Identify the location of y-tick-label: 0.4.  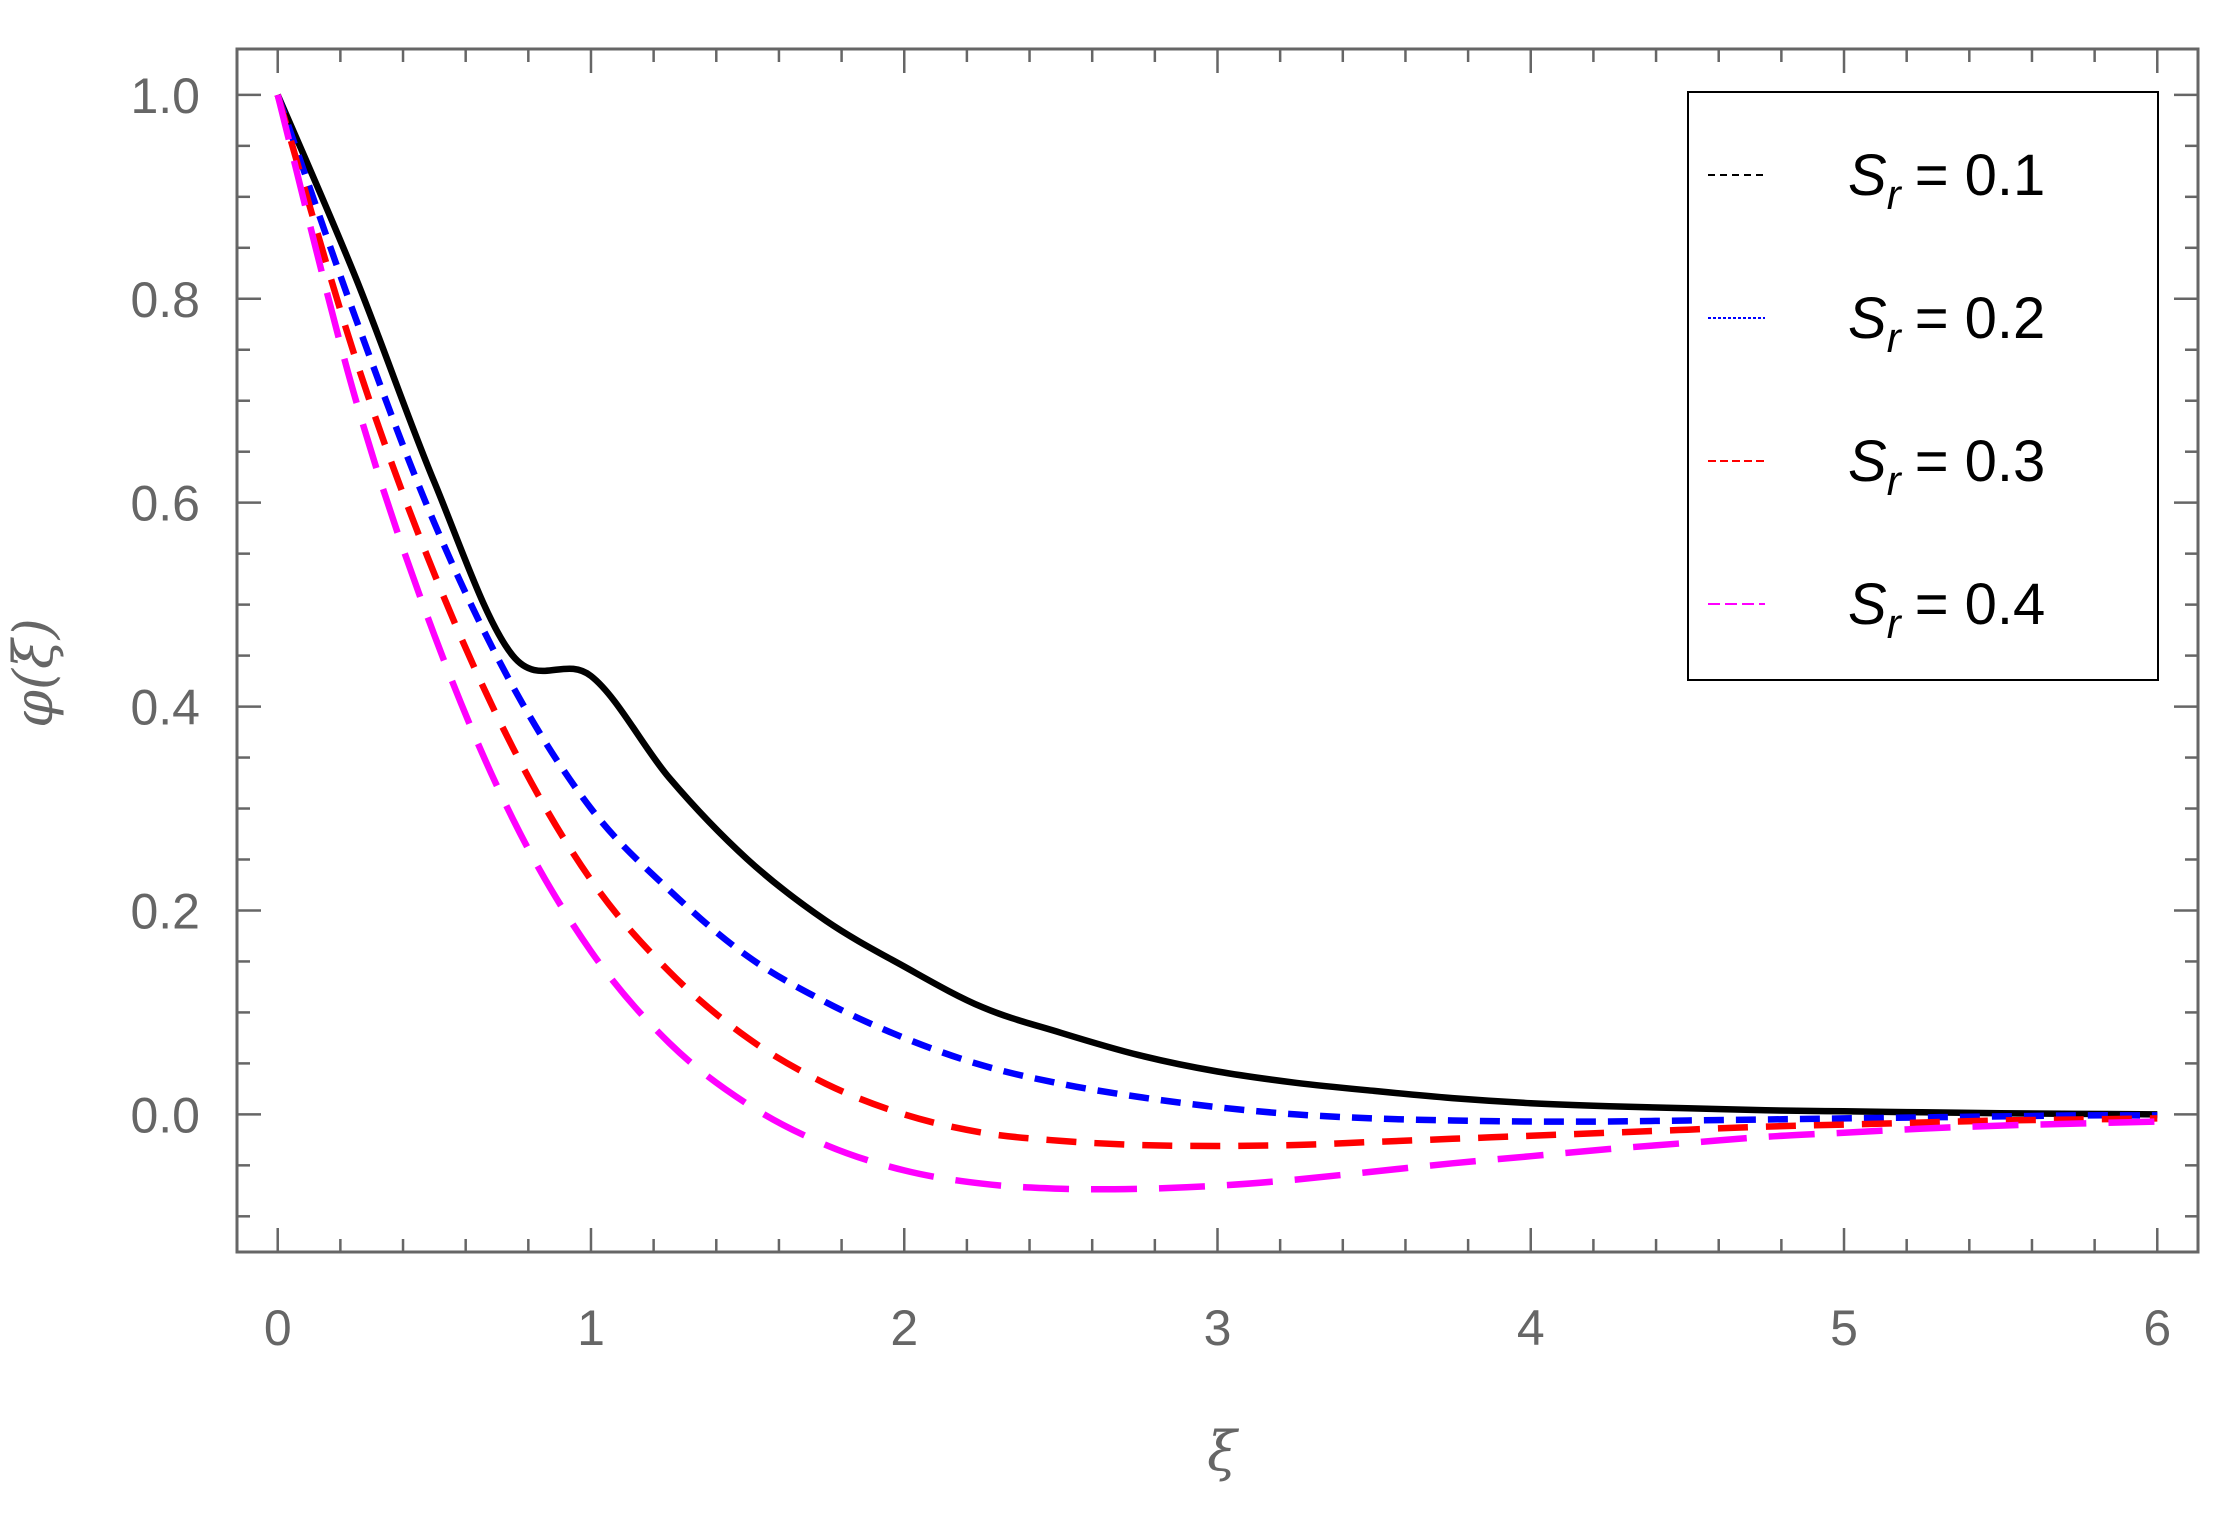
(165, 708).